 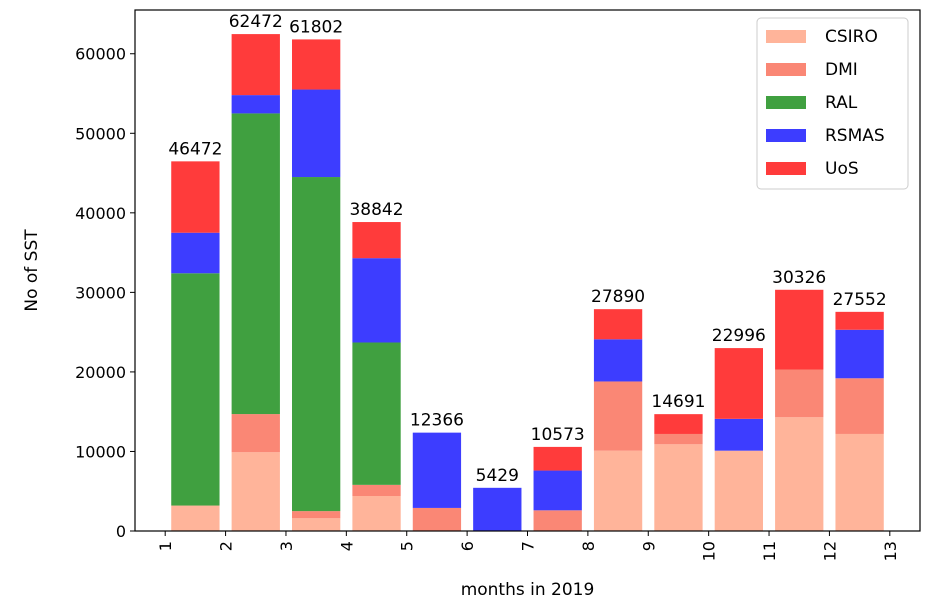 What do you see at coordinates (528, 590) in the screenshot?
I see `x-axis-label: months in 2019` at bounding box center [528, 590].